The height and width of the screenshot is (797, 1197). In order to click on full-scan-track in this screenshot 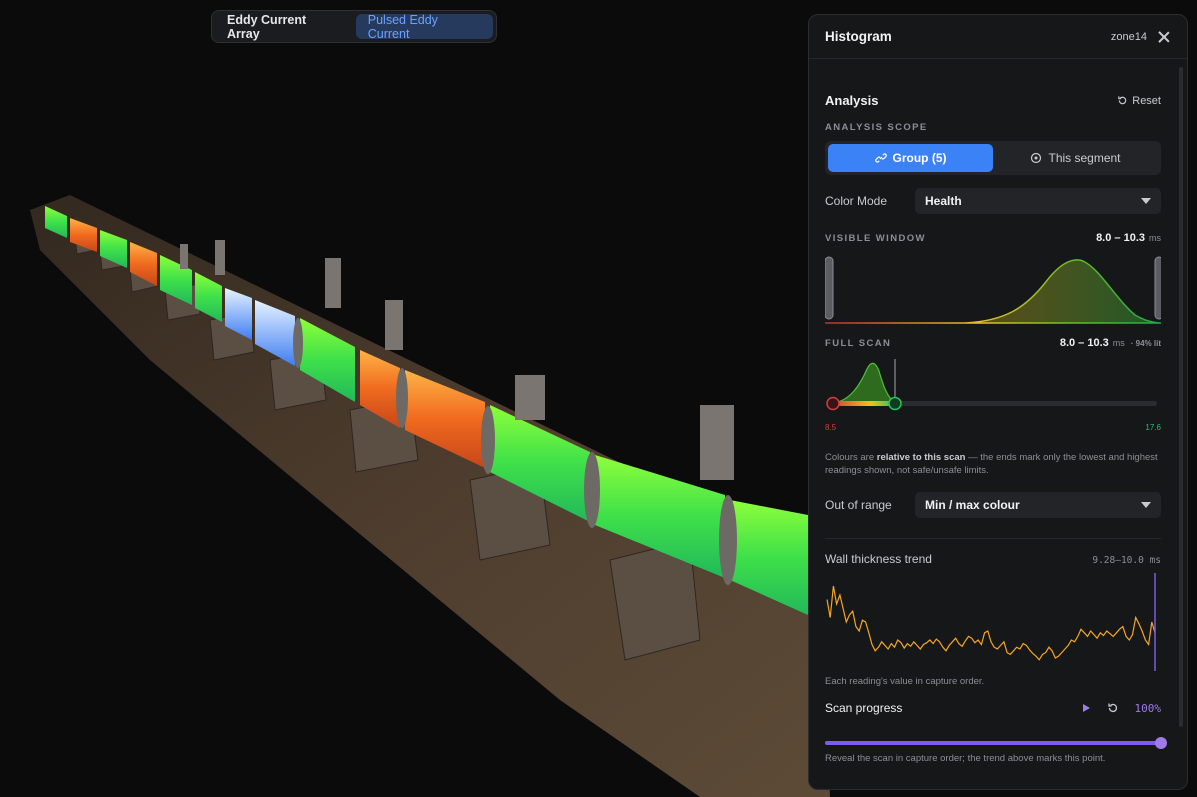, I will do `click(994, 403)`.